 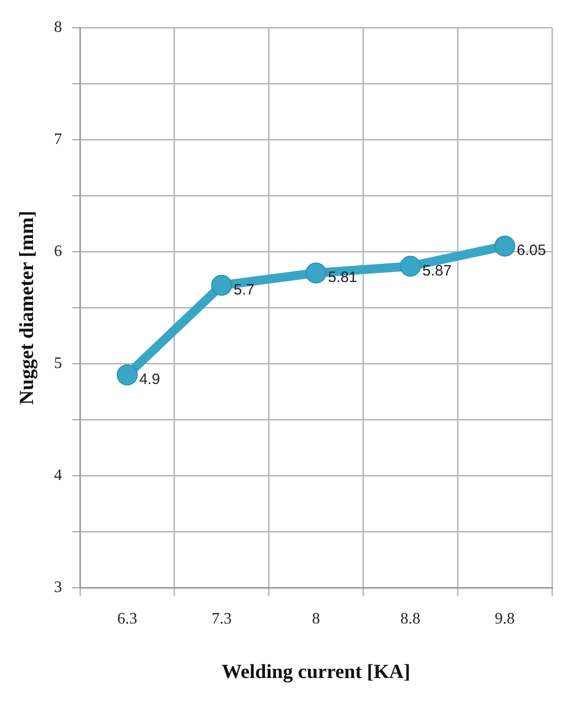 I want to click on x-tick-label: 9.8, so click(x=504, y=619).